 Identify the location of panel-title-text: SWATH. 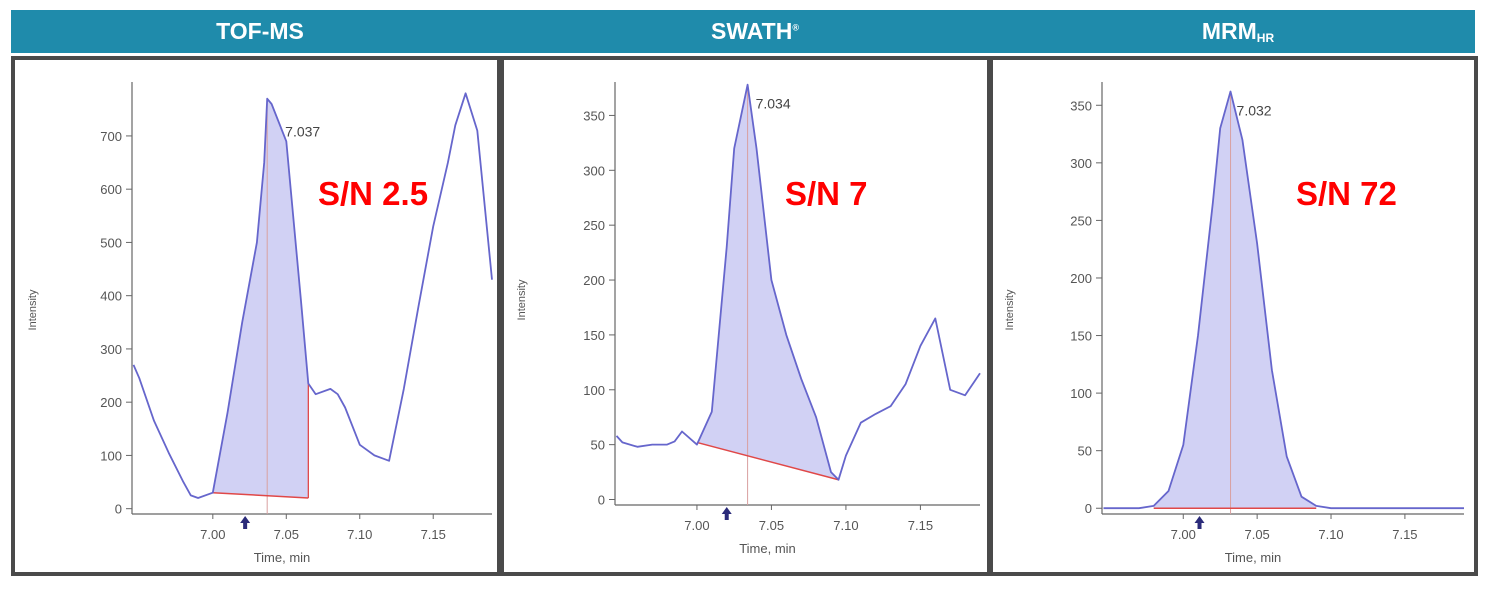
(752, 31).